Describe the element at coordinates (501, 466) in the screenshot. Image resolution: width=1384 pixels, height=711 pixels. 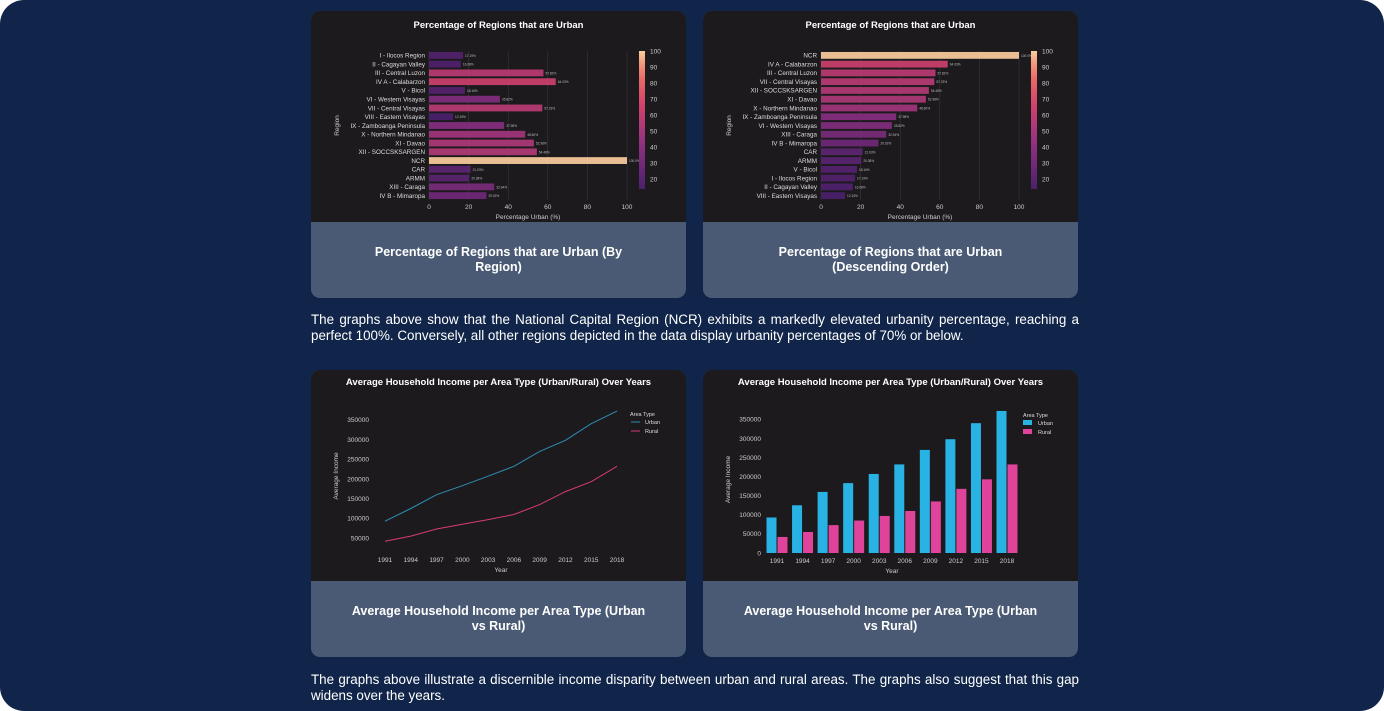
I see `series-line-urban` at that location.